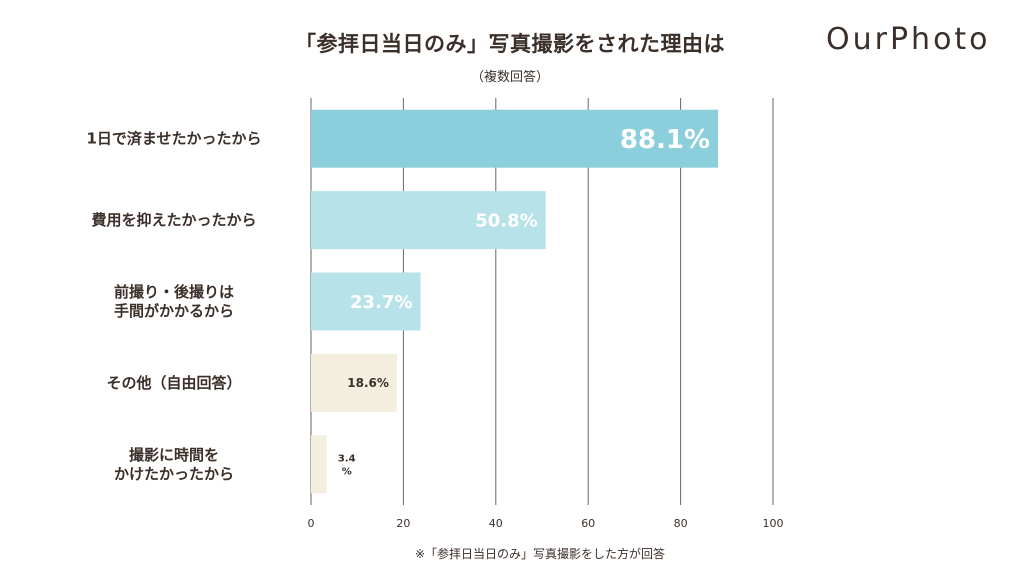  I want to click on ourphoto-logo: OurPhoto, so click(908, 39).